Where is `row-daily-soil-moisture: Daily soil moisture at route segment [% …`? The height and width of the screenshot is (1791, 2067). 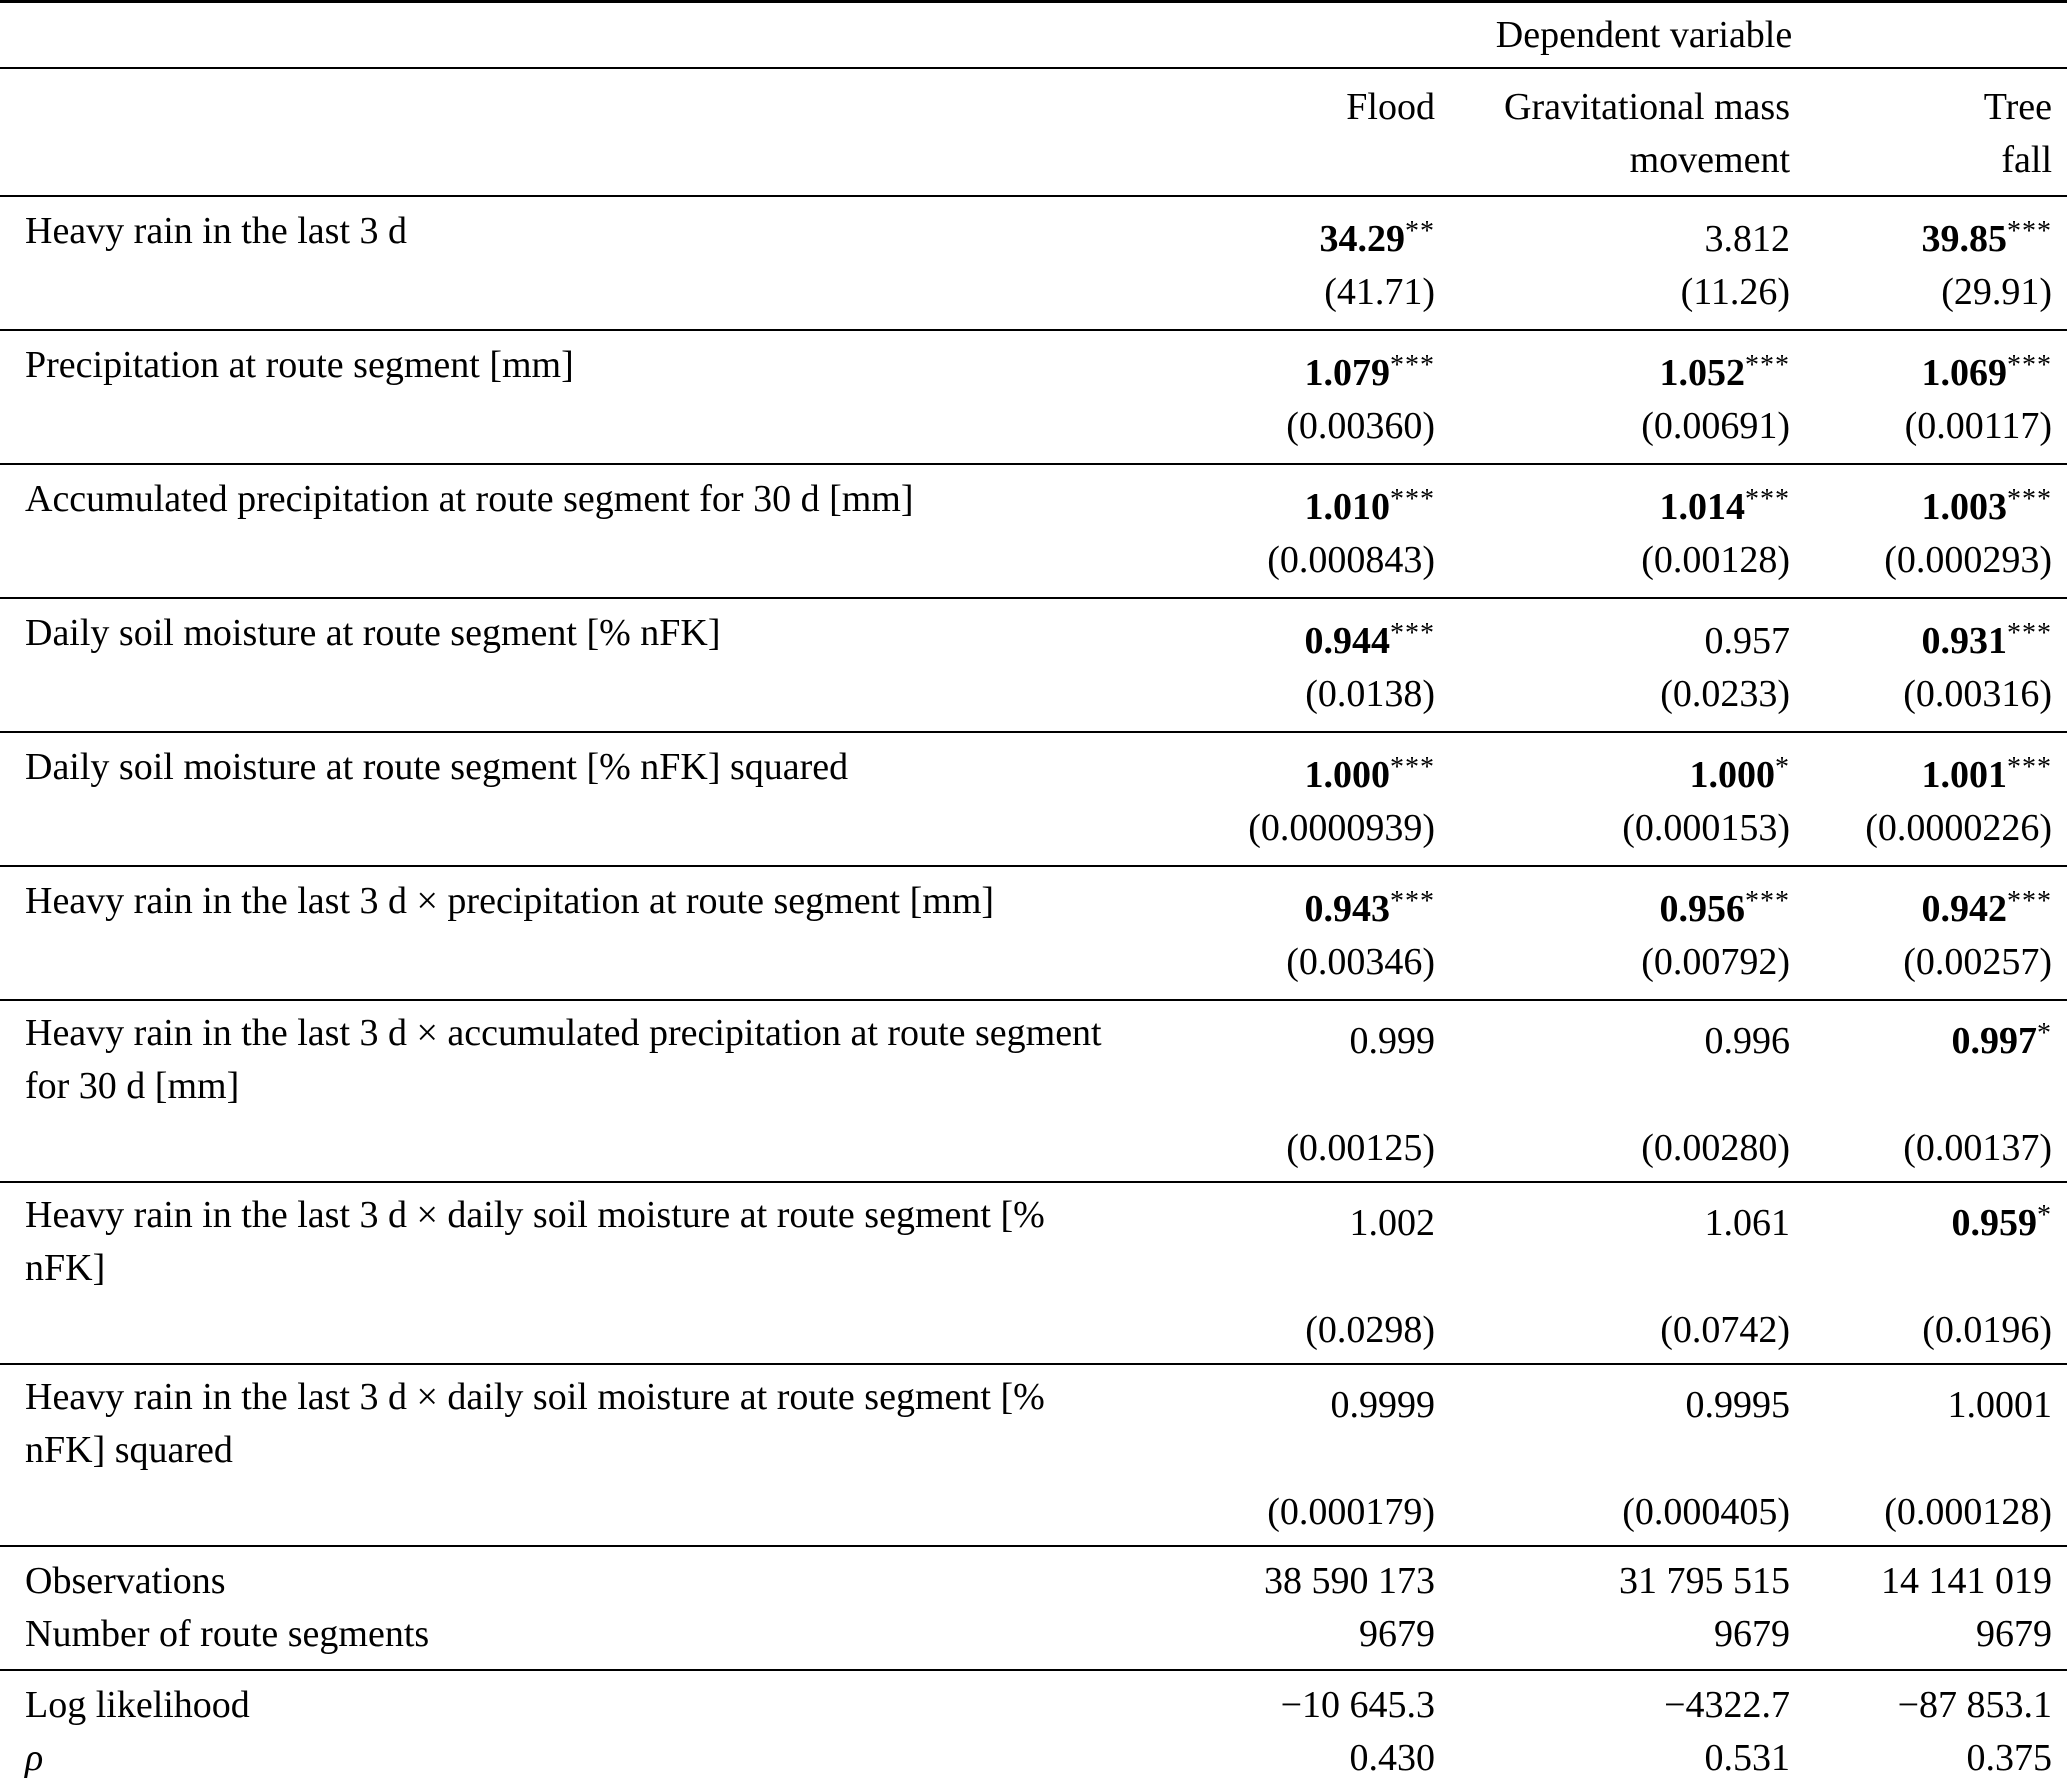
row-daily-soil-moisture: Daily soil moisture at route segment [% … is located at coordinates (1033, 665).